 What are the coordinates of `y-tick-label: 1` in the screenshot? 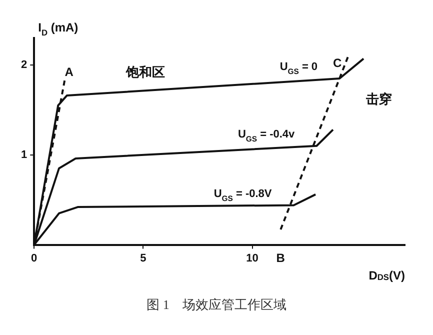 It's located at (24, 154).